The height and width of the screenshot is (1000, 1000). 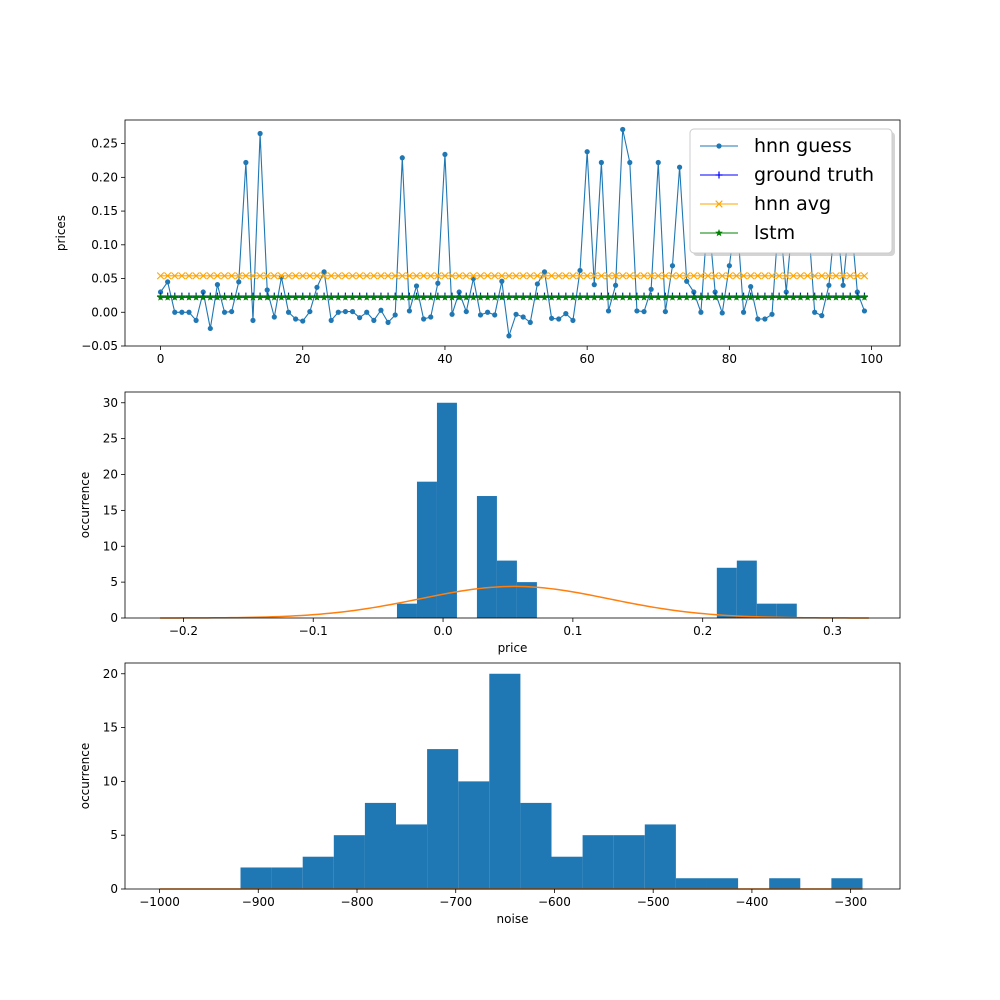 What do you see at coordinates (99, 346) in the screenshot?
I see `y-tick-label: −0.05` at bounding box center [99, 346].